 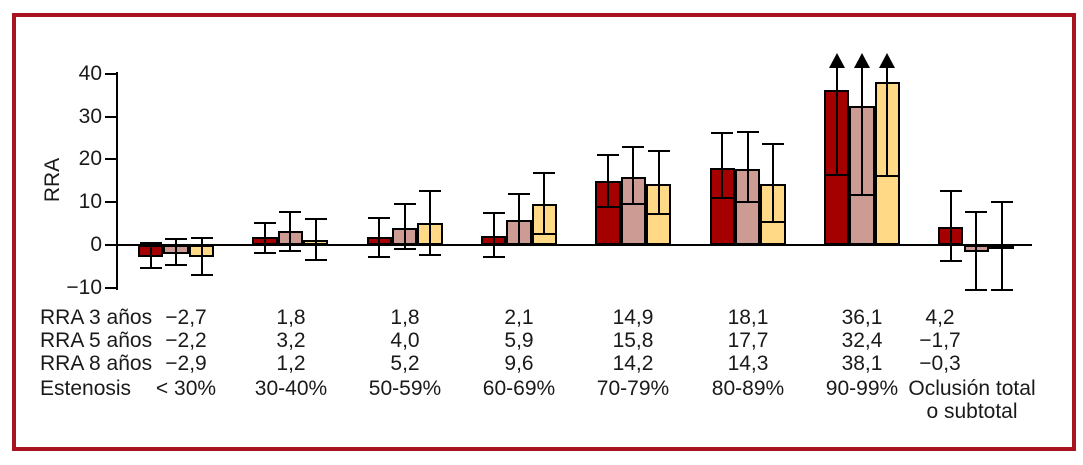 I want to click on table-cell: −0,3, so click(x=940, y=363).